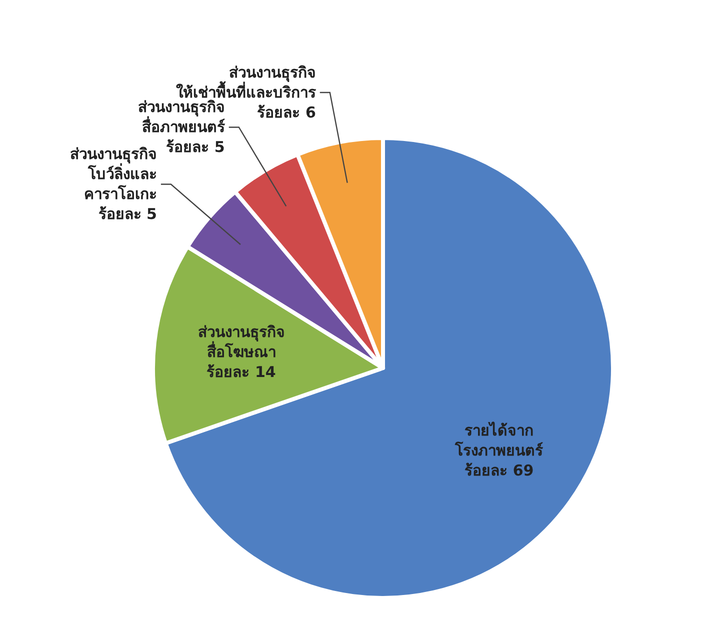 This screenshot has width=706, height=627. I want to click on data-label: ร้อยละ 14, so click(241, 372).